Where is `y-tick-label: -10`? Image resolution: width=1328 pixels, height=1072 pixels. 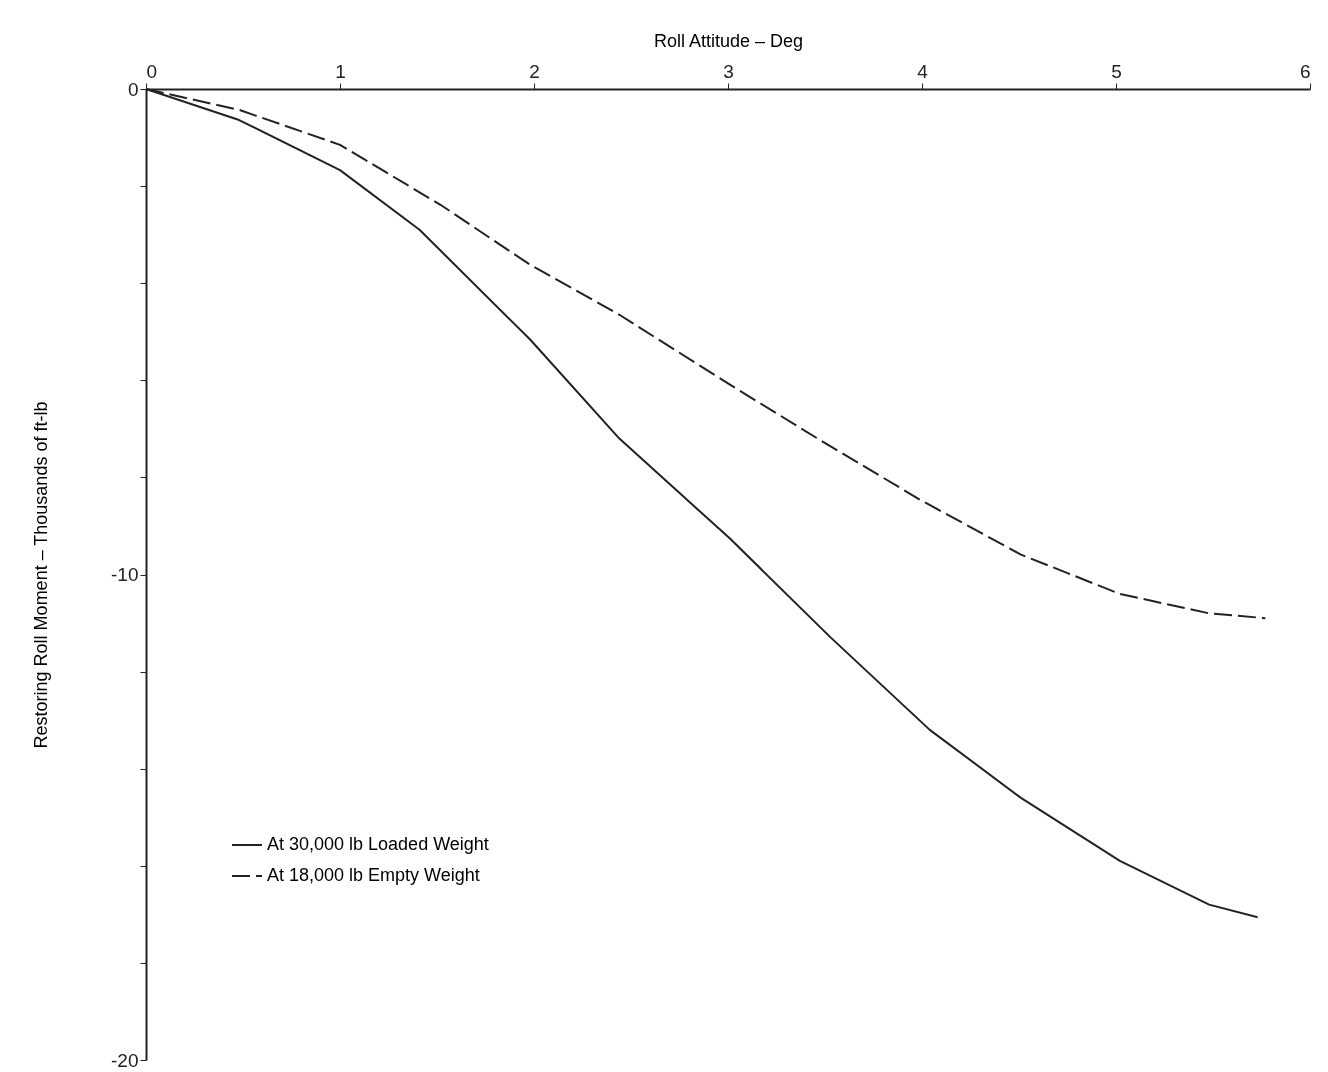
y-tick-label: -10 is located at coordinates (125, 574).